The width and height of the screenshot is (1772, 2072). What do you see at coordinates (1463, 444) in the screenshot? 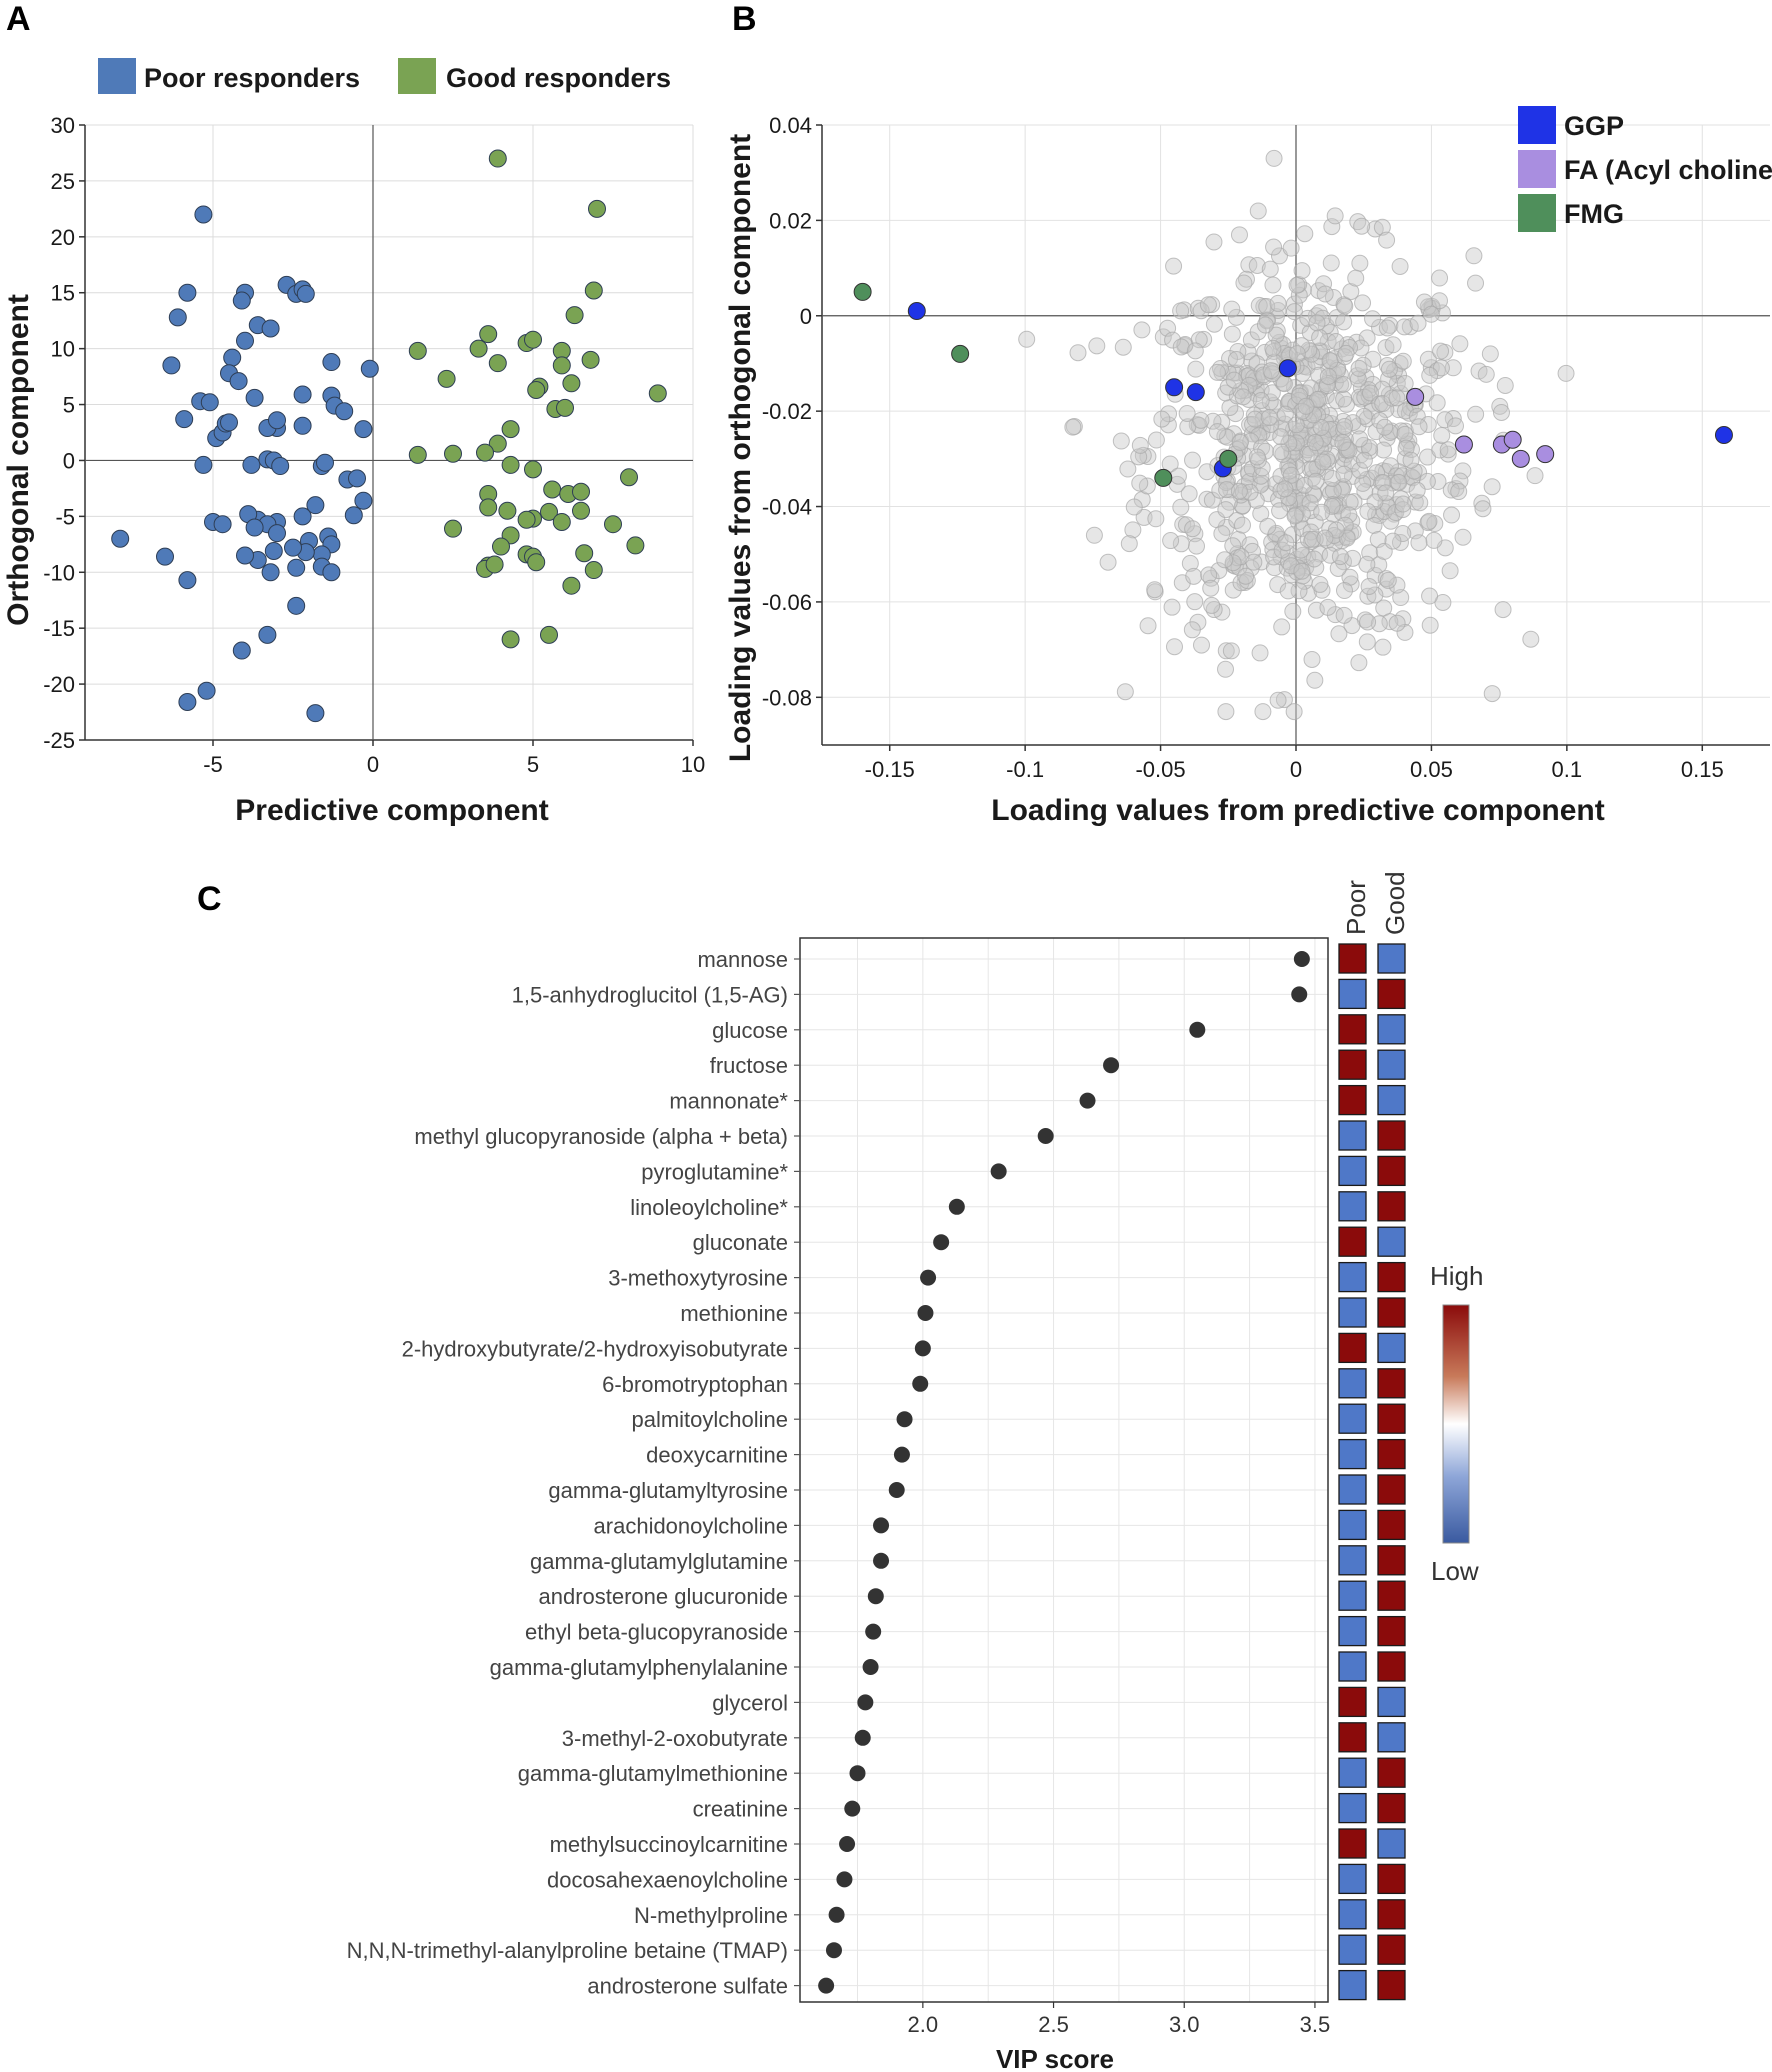
I see `fa-acyl-choline-point` at bounding box center [1463, 444].